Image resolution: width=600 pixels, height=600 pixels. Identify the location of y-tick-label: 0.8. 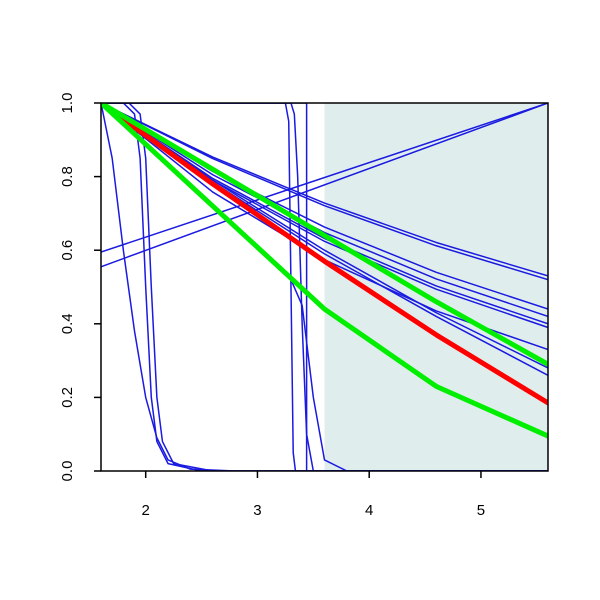
(67, 176).